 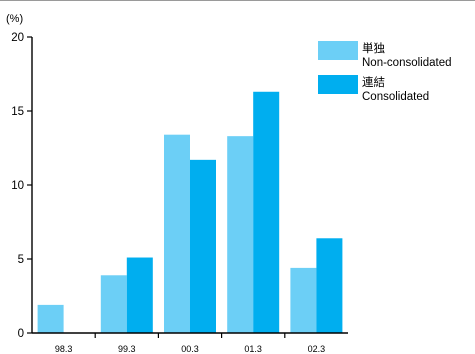 I want to click on bar-consolidated-01.3, so click(x=266, y=212).